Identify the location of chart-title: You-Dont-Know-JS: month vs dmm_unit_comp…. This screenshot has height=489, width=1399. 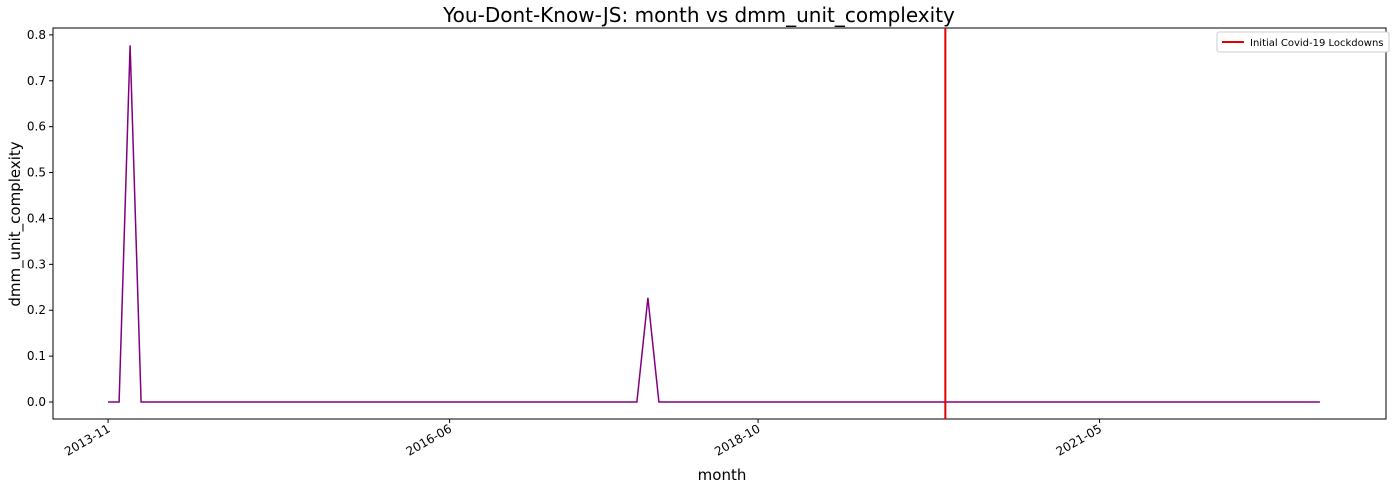
(698, 15).